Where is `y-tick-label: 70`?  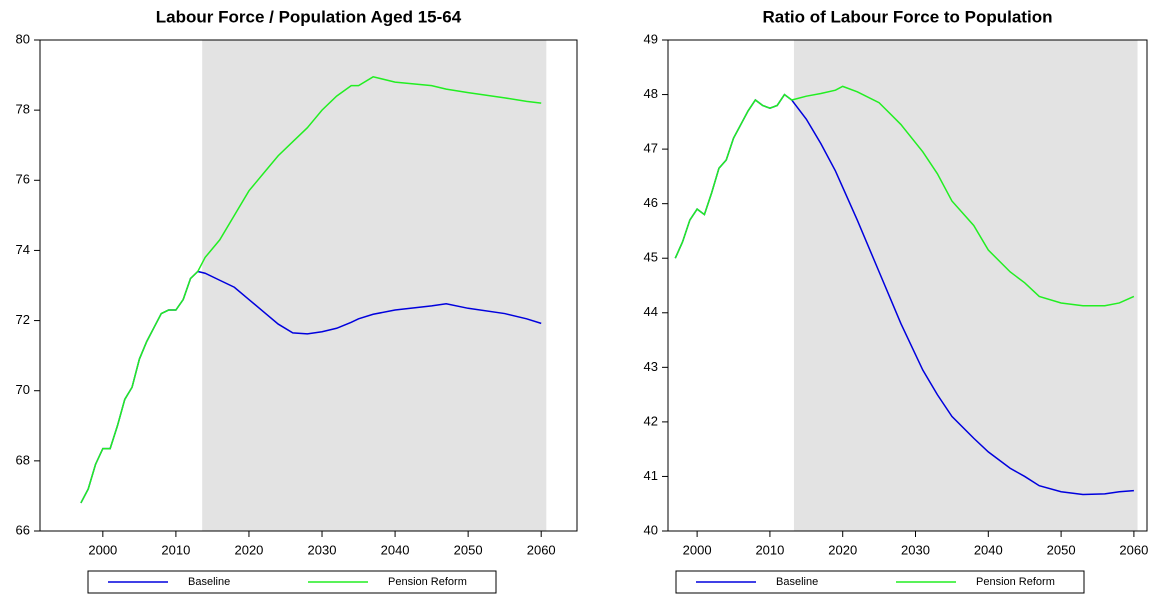 y-tick-label: 70 is located at coordinates (23, 389).